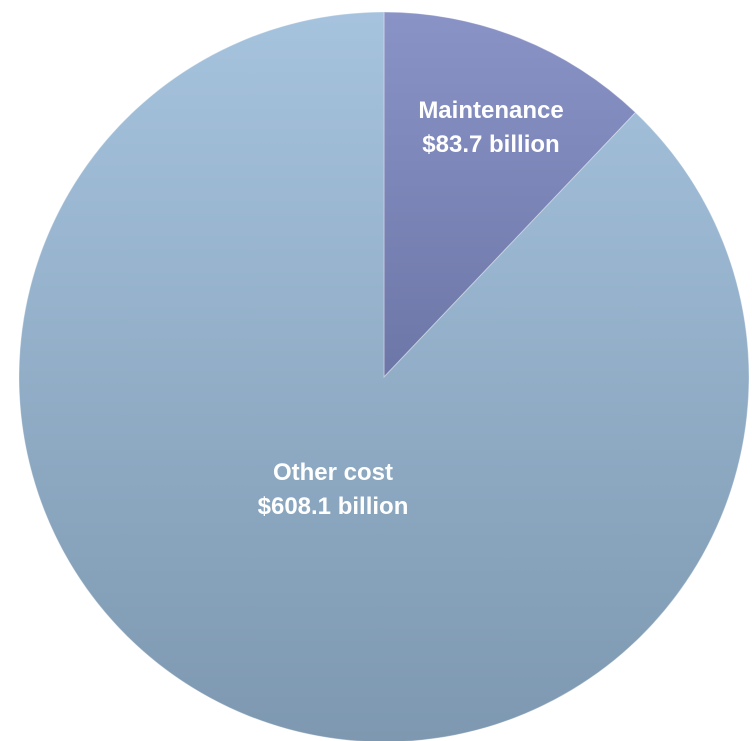 This screenshot has width=752, height=741. I want to click on slice-label-maintenance: Maintenance, so click(490, 110).